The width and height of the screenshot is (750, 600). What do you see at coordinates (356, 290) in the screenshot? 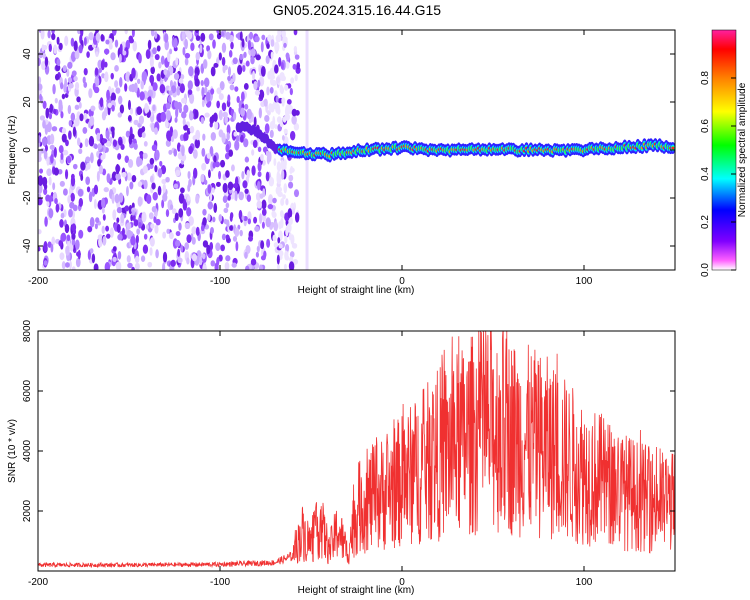
I see `spectrogram-x-axis-label: Height of straight line (km)` at bounding box center [356, 290].